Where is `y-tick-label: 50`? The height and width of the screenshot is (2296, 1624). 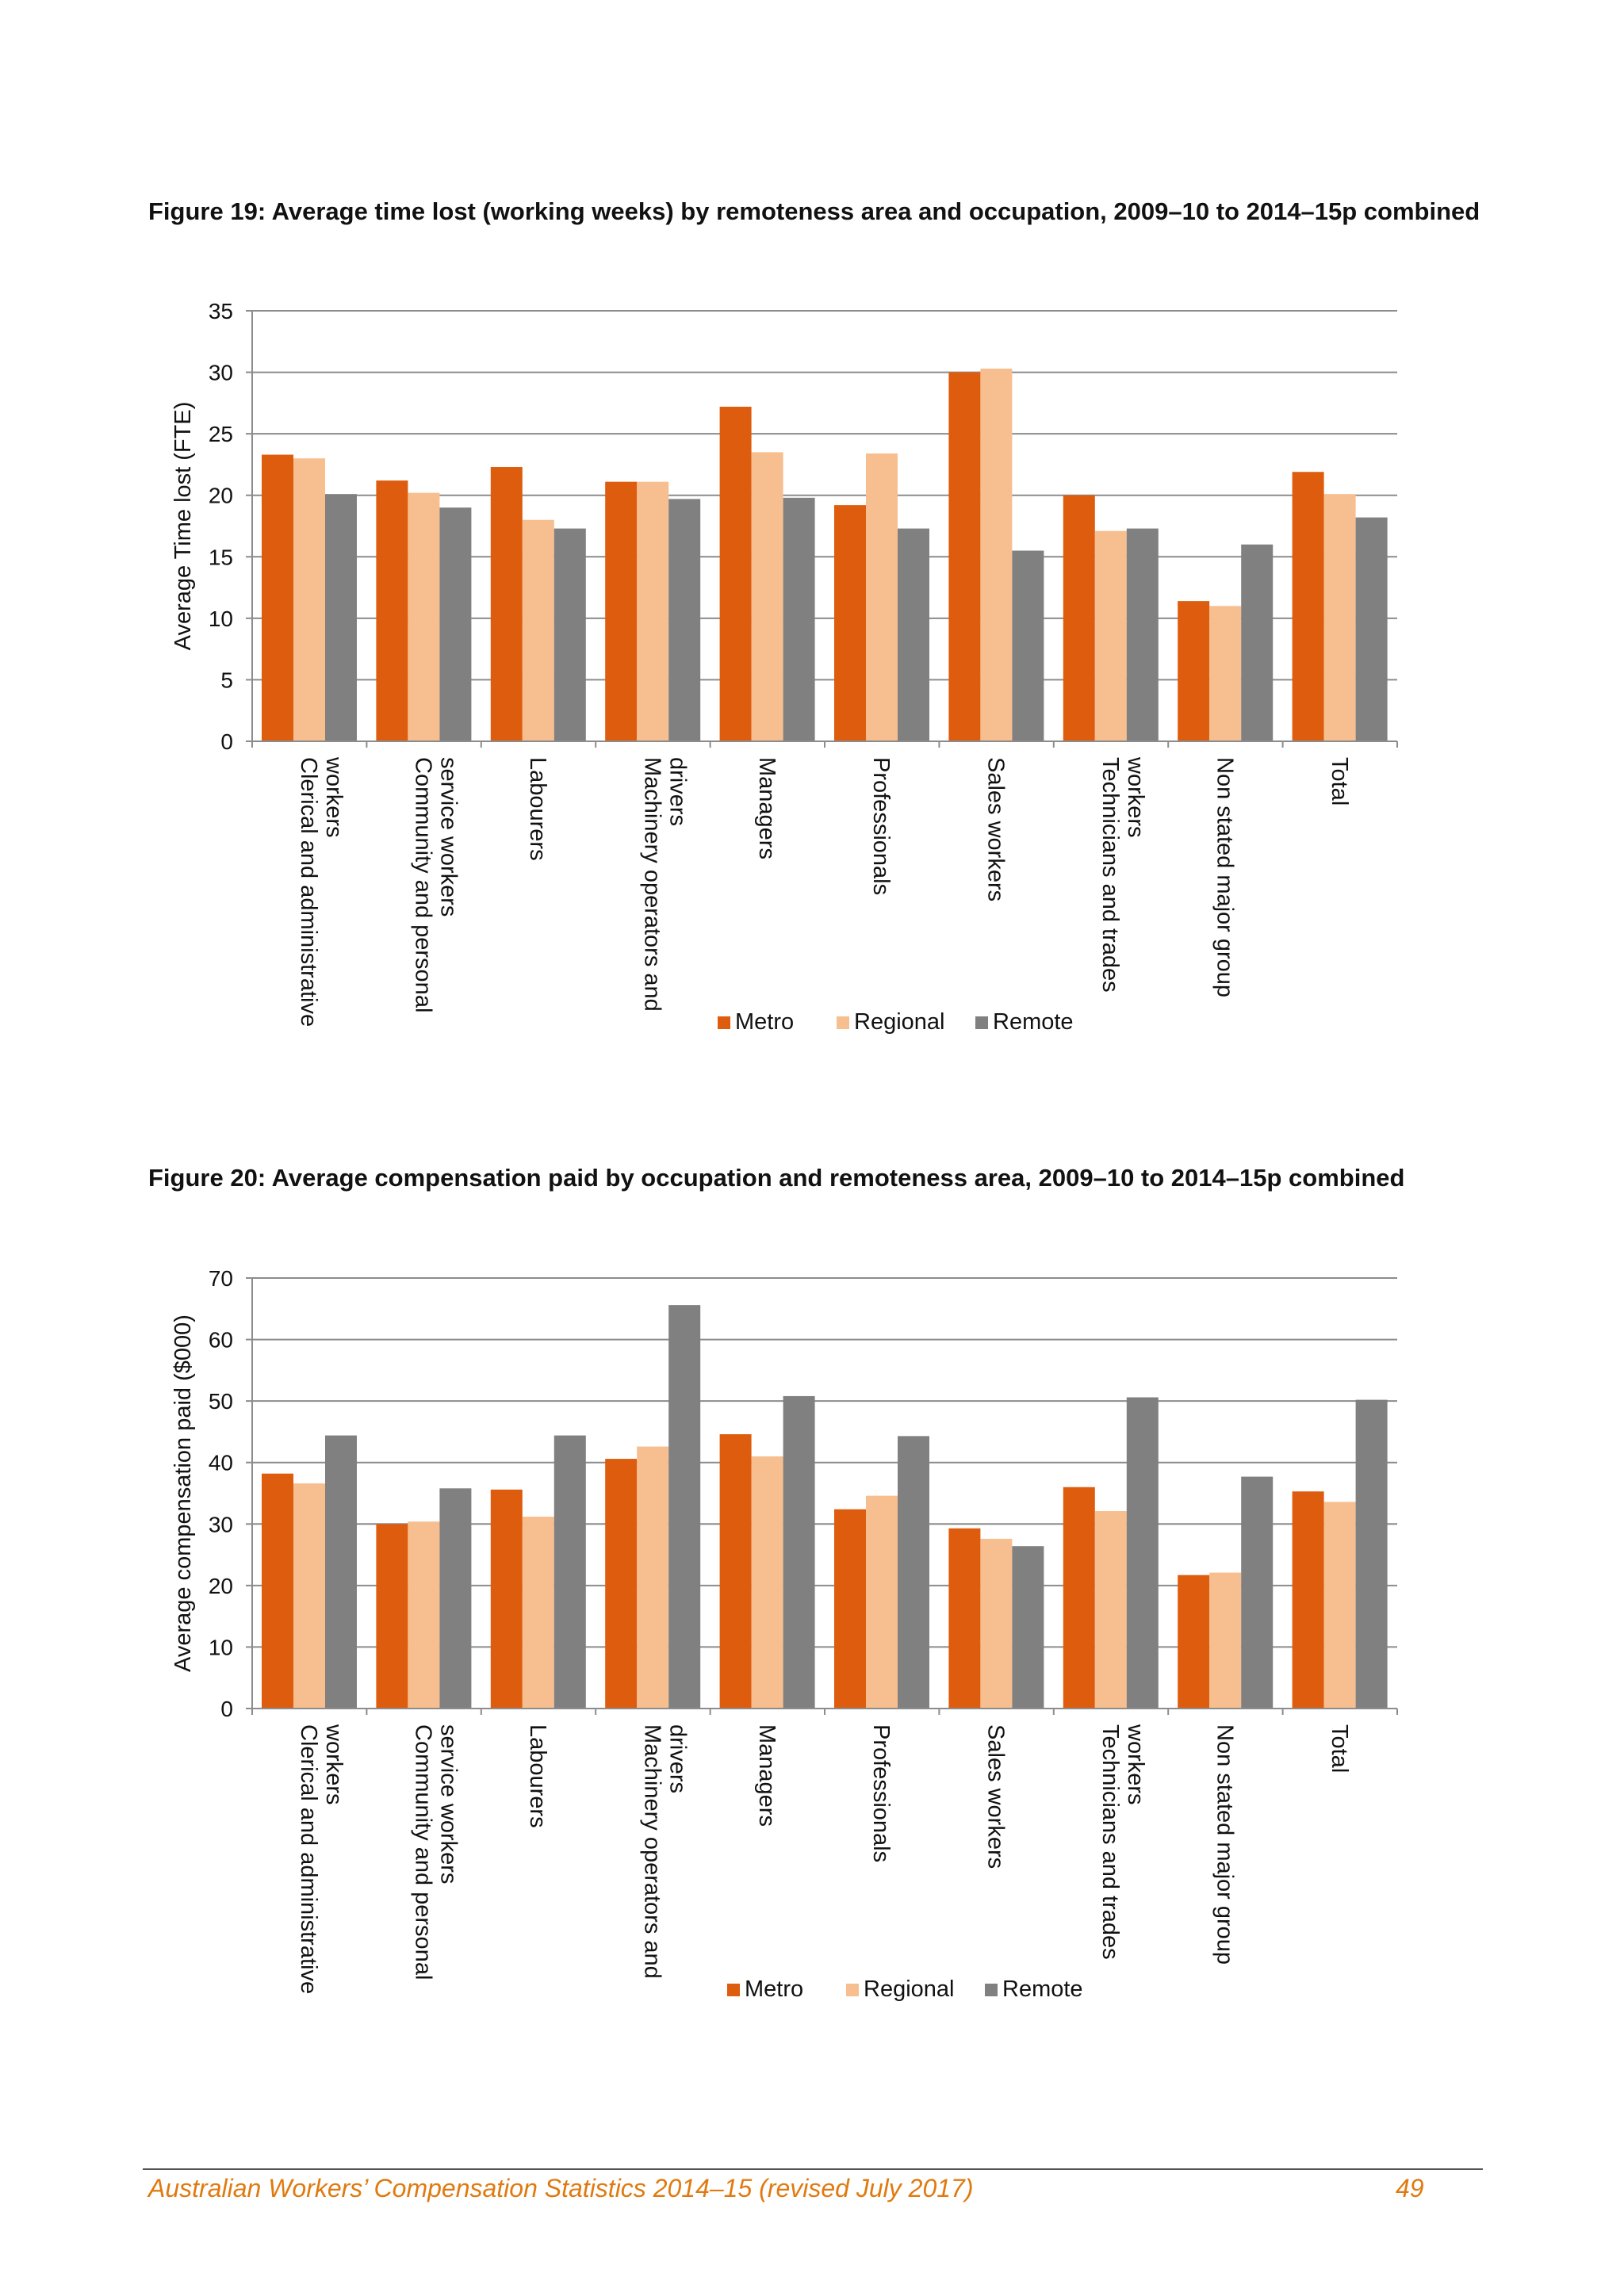 y-tick-label: 50 is located at coordinates (221, 1401).